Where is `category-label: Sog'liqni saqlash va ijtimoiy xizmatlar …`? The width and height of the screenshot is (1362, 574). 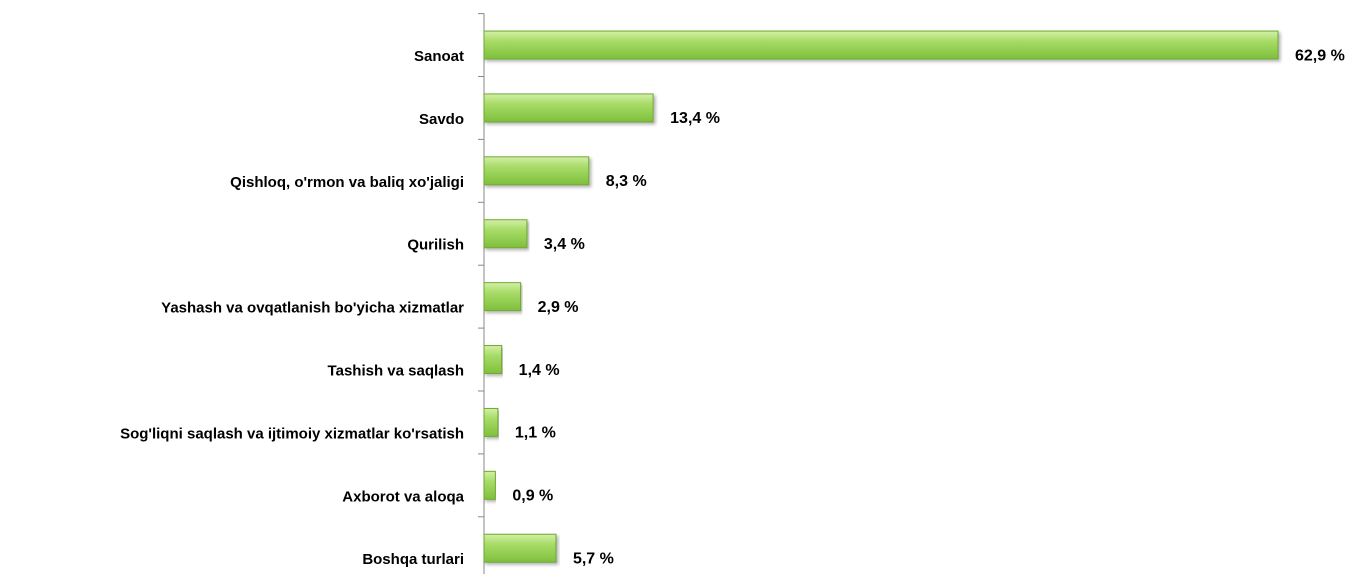 category-label: Sog'liqni saqlash va ijtimoiy xizmatlar … is located at coordinates (292, 433).